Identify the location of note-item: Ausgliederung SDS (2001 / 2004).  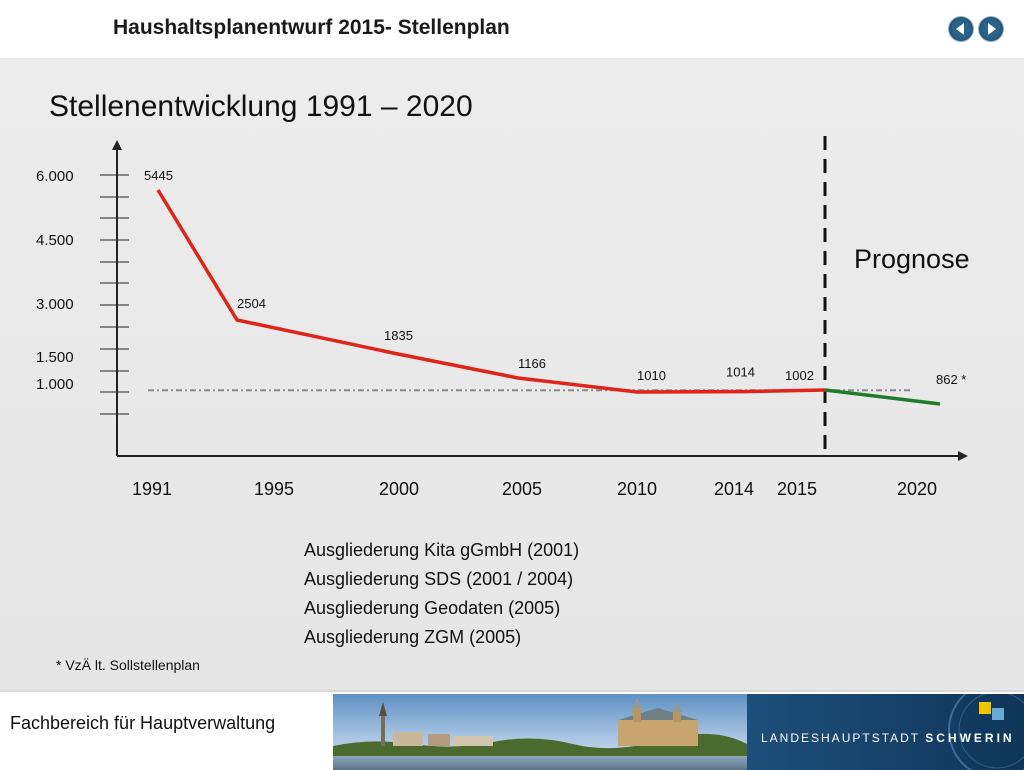
(439, 579).